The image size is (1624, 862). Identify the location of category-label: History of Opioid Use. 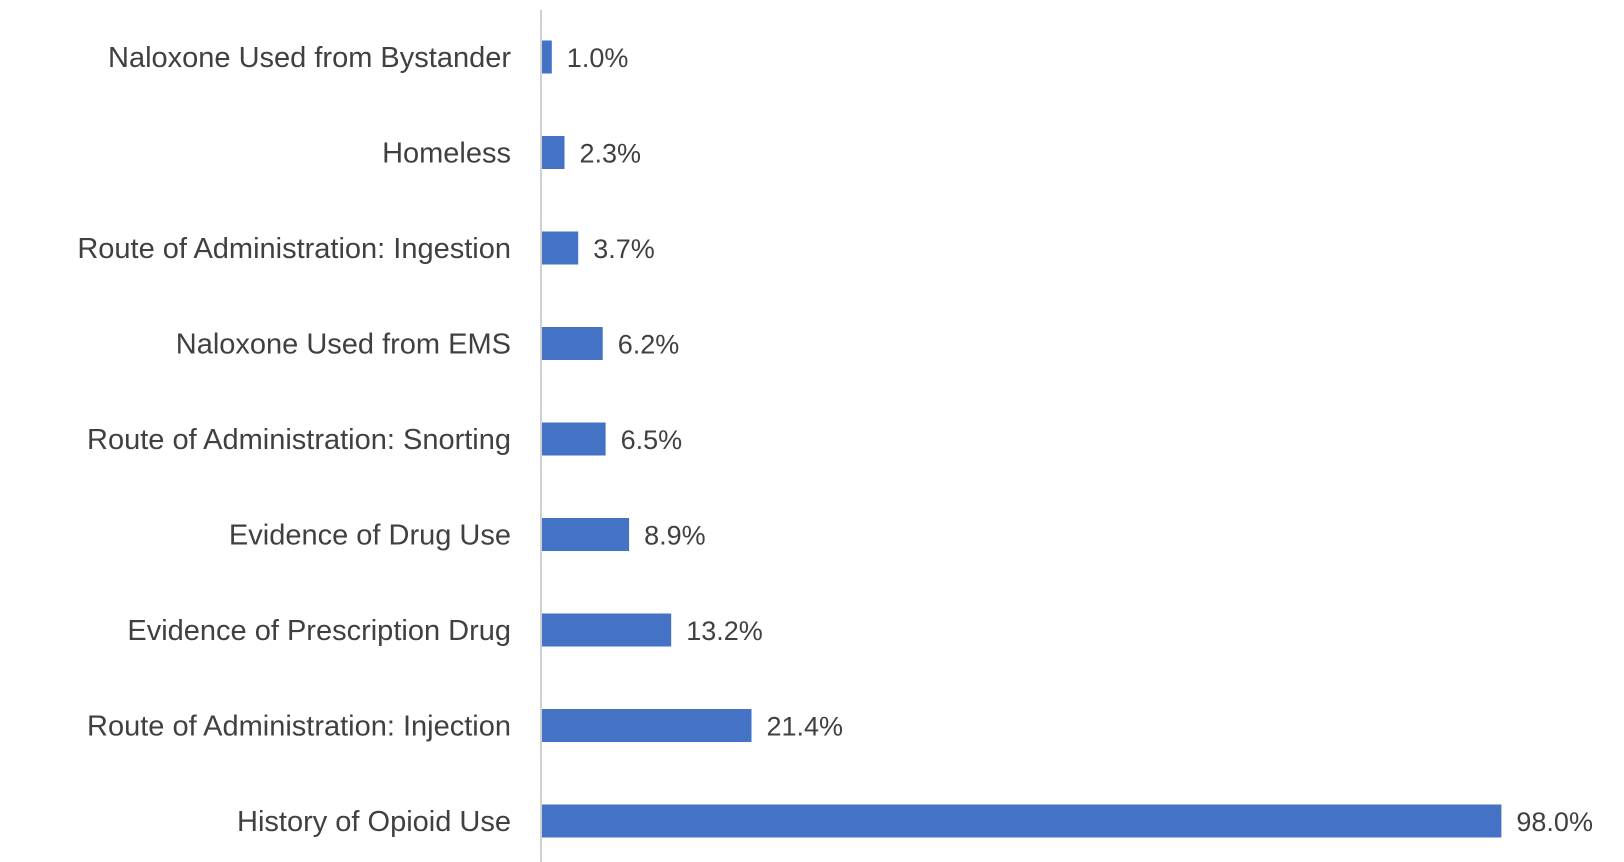
(374, 822).